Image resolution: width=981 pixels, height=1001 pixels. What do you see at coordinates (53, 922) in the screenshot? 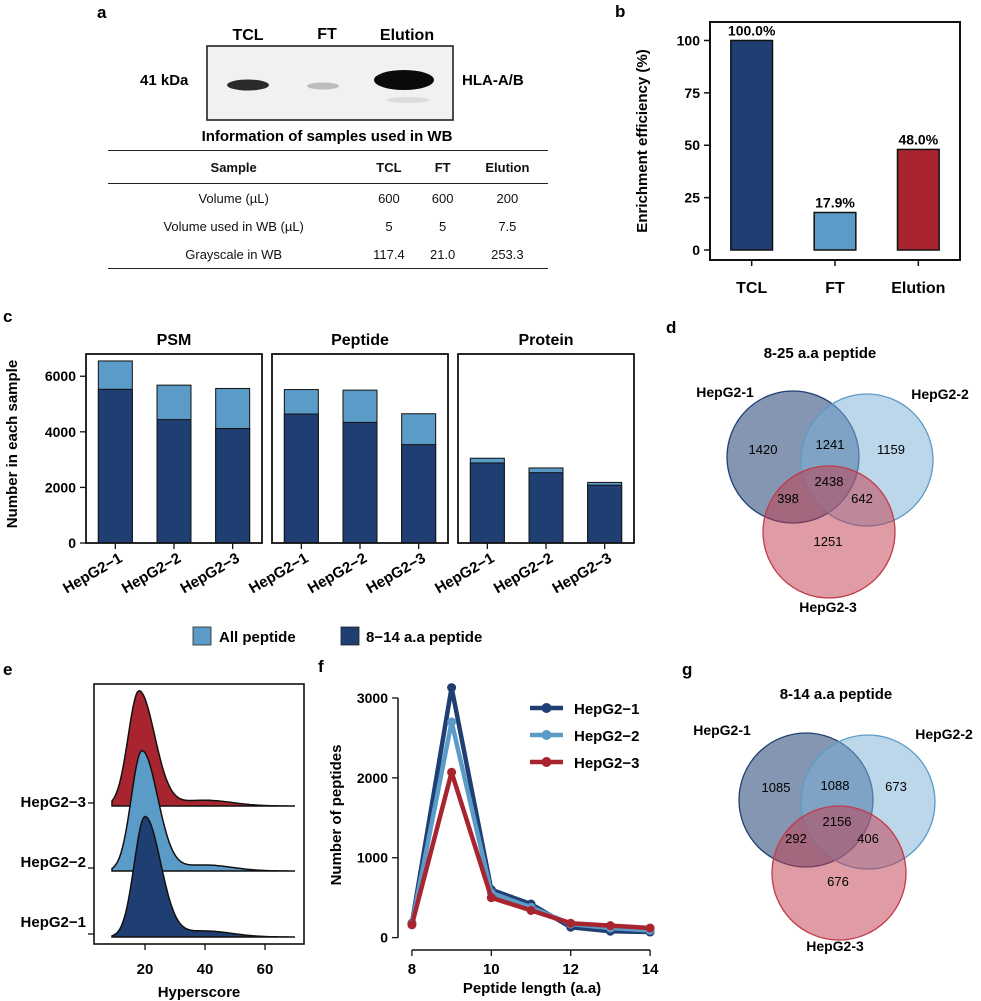
I see `series-label: HepG2−1` at bounding box center [53, 922].